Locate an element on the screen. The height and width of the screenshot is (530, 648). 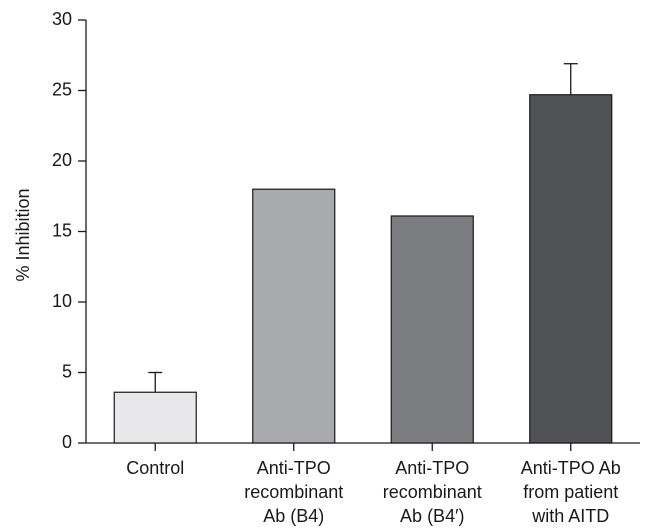
y-axis: 0 5 10 15 20 25 30 is located at coordinates (69, 230).